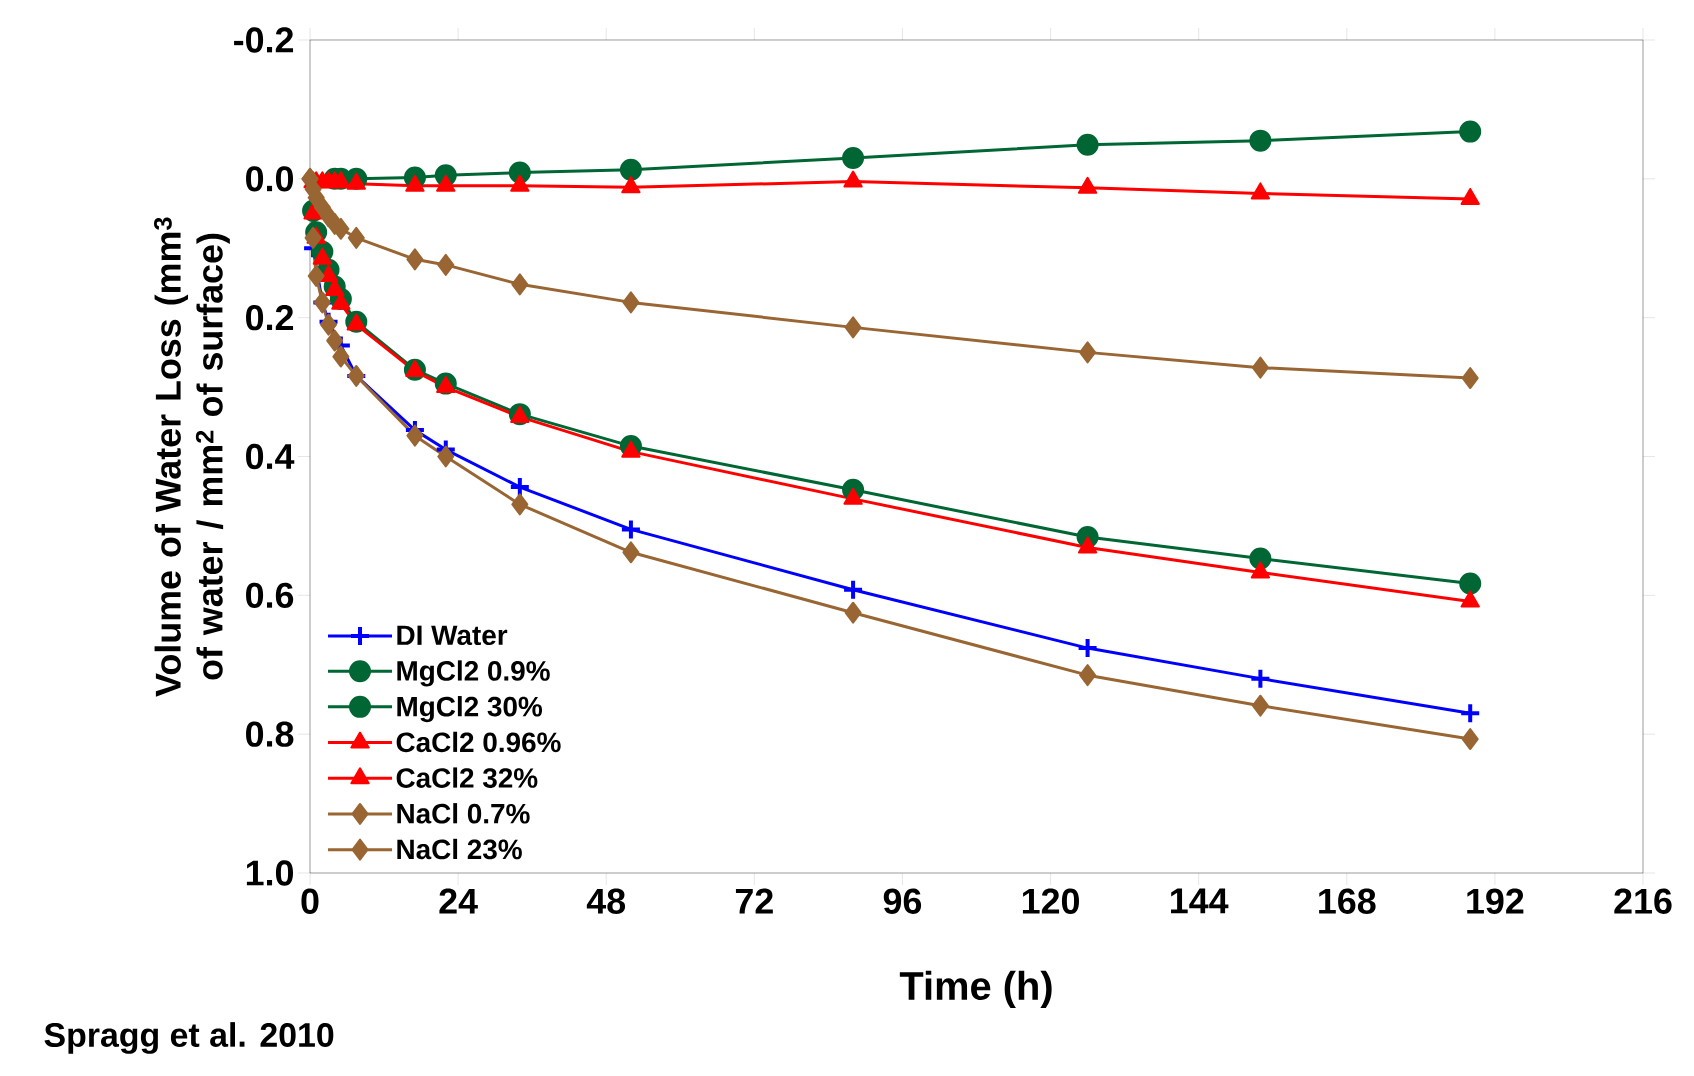 This screenshot has height=1076, width=1694. I want to click on text: Spragg et al. 2010, so click(189, 1038).